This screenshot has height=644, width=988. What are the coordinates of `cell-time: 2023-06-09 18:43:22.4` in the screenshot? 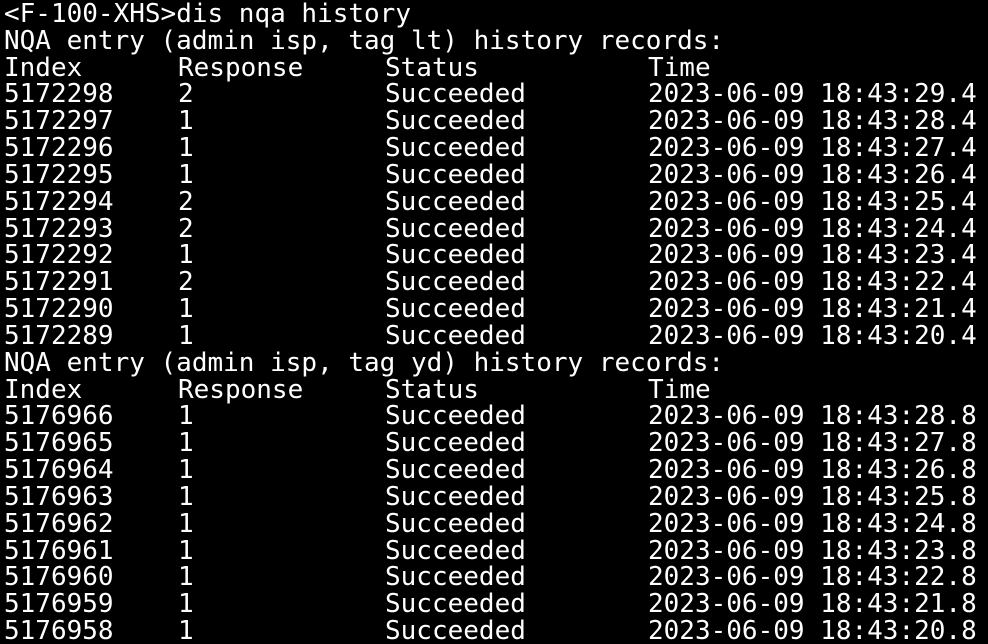 It's located at (812, 282).